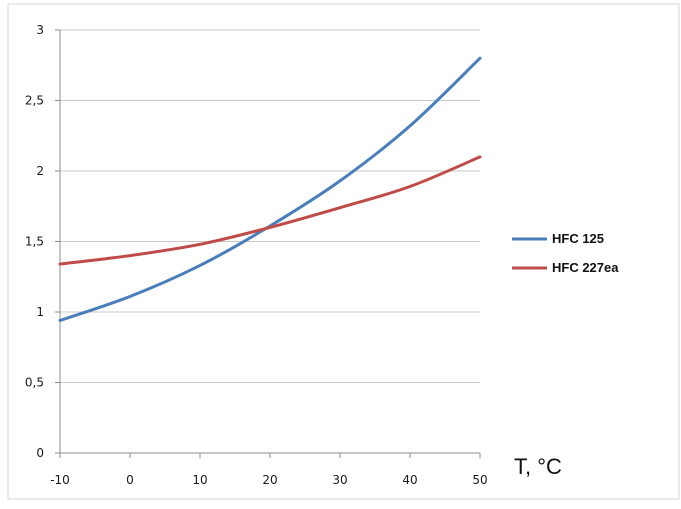  What do you see at coordinates (40, 453) in the screenshot?
I see `y-tick-label: 0` at bounding box center [40, 453].